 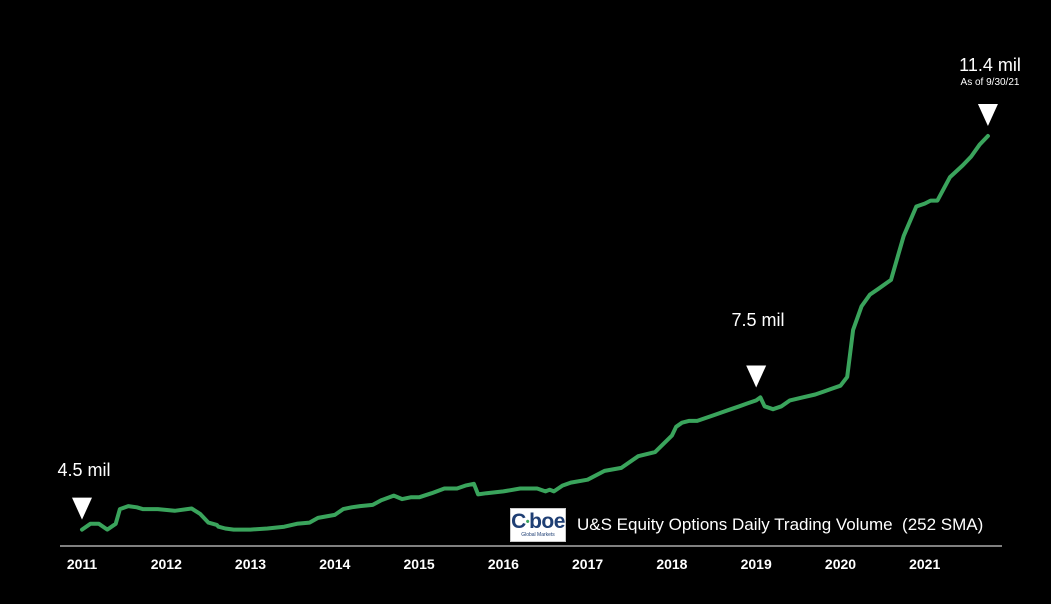 I want to click on x-tick-label-2013: 2013, so click(x=250, y=564).